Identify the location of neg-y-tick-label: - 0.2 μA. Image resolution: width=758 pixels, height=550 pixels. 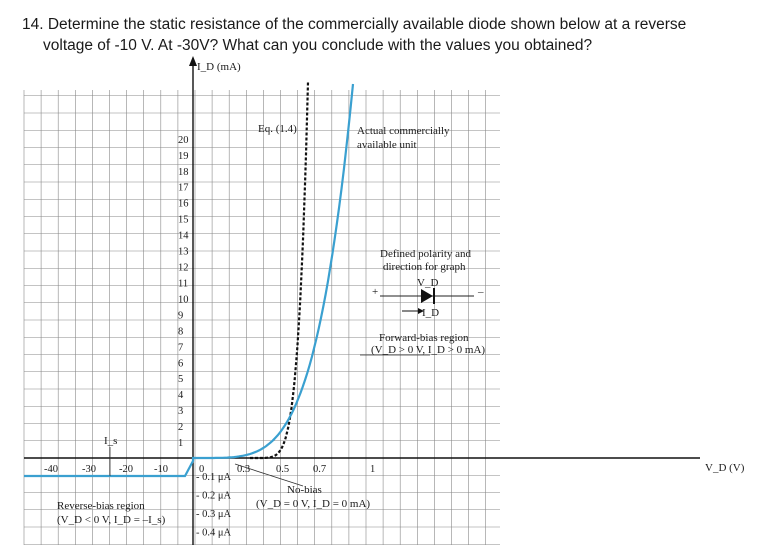
(214, 496).